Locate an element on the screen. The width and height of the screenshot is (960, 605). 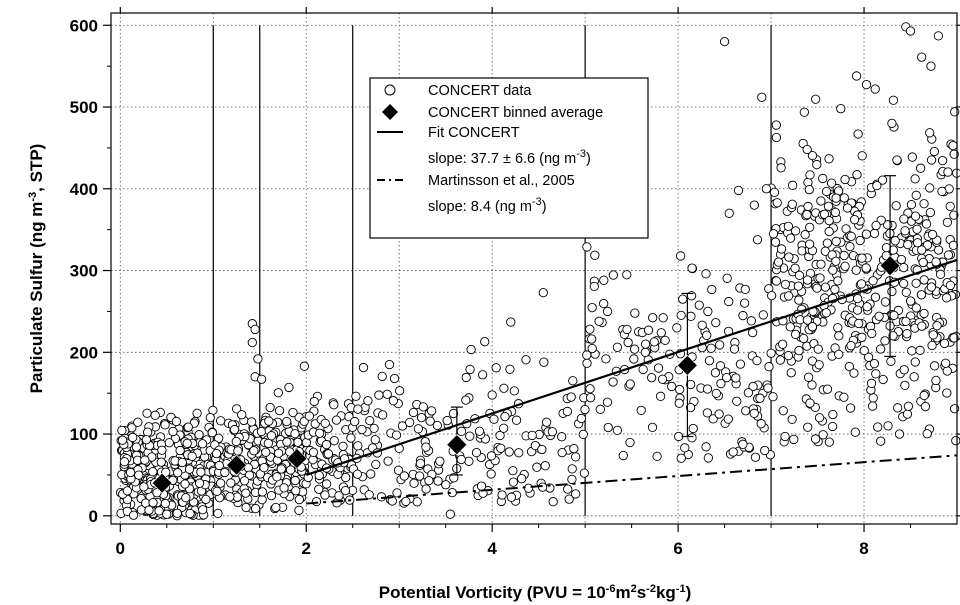
binned-average-marker is located at coordinates (687, 365).